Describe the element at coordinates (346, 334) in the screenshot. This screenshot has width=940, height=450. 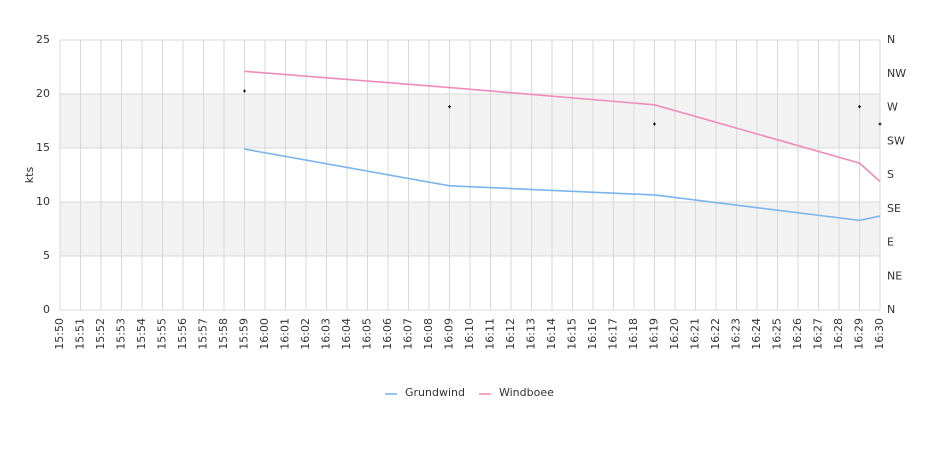
I see `x-tick-label: 16:04` at that location.